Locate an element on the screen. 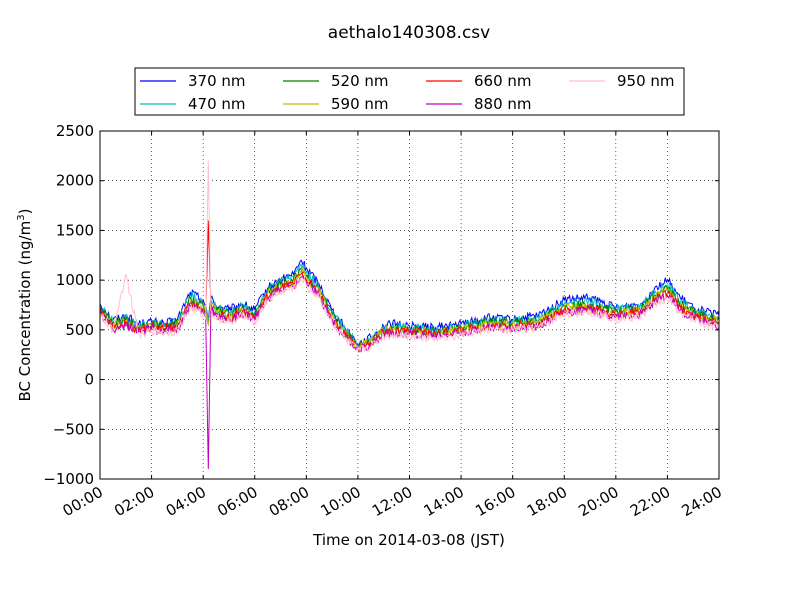  x-tick-label: 18:00 is located at coordinates (547, 501).